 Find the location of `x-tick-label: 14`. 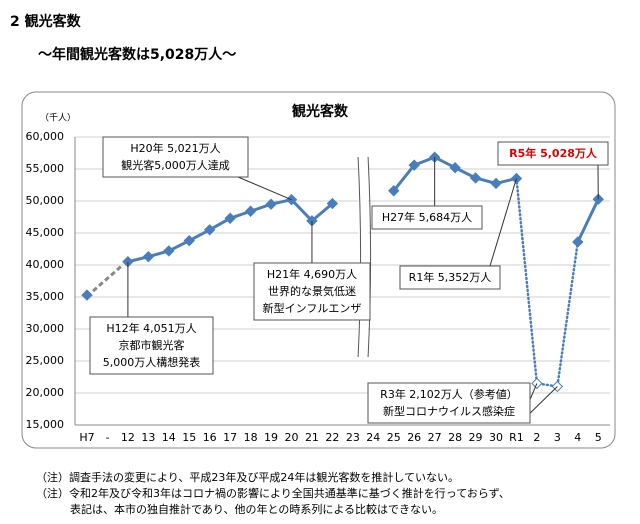

x-tick-label: 14 is located at coordinates (169, 437).